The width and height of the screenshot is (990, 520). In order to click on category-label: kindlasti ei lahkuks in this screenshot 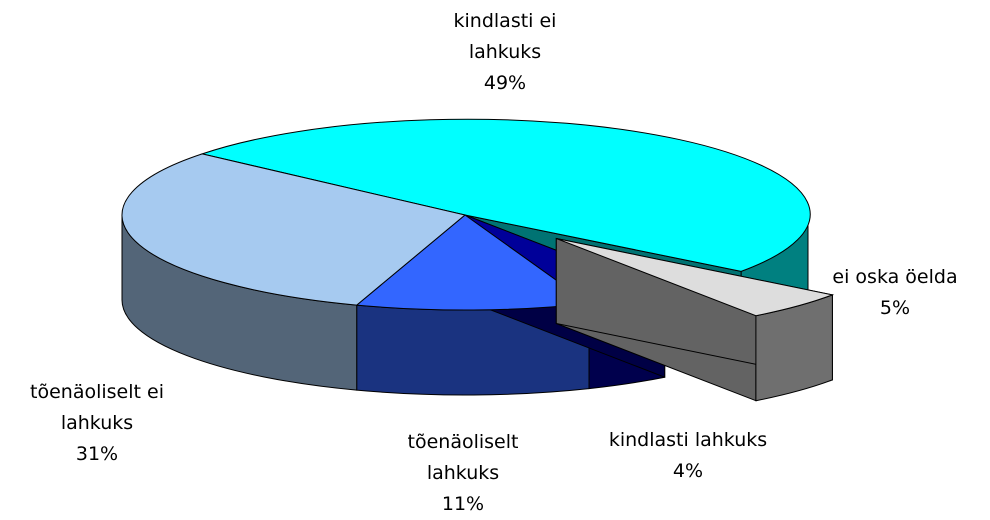, I will do `click(505, 36)`.